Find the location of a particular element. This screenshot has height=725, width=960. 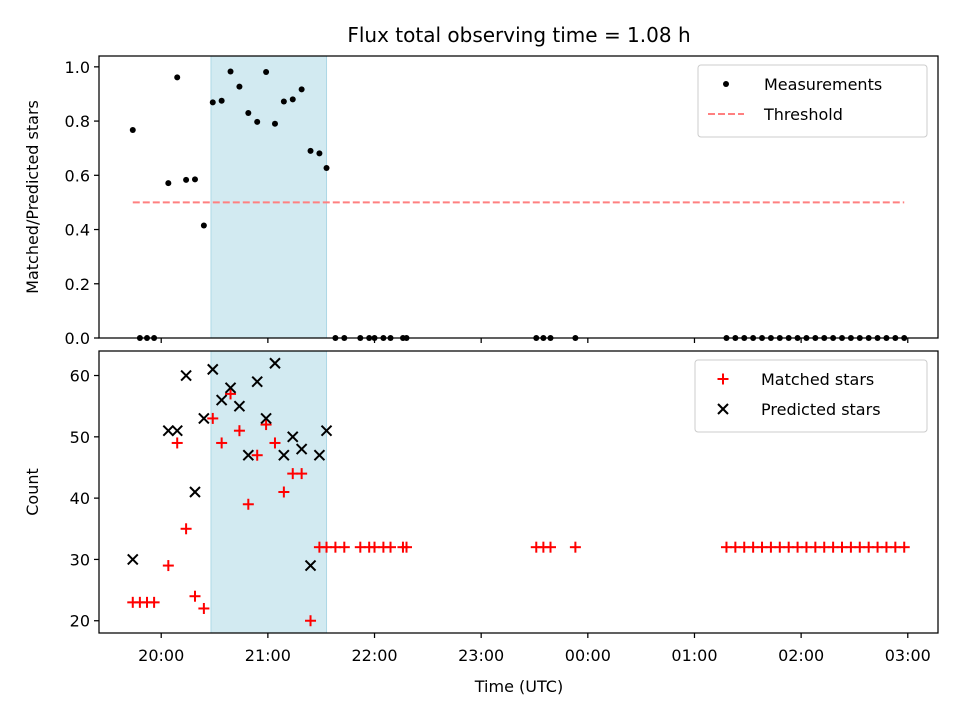

count-y-tick-label: 30 is located at coordinates (80, 559).